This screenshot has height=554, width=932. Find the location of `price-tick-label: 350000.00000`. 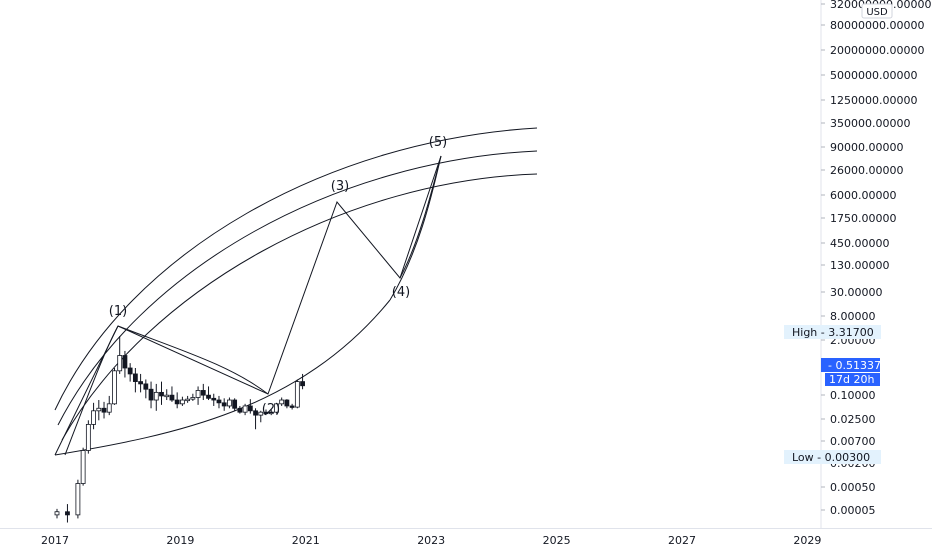

price-tick-label: 350000.00000 is located at coordinates (870, 123).